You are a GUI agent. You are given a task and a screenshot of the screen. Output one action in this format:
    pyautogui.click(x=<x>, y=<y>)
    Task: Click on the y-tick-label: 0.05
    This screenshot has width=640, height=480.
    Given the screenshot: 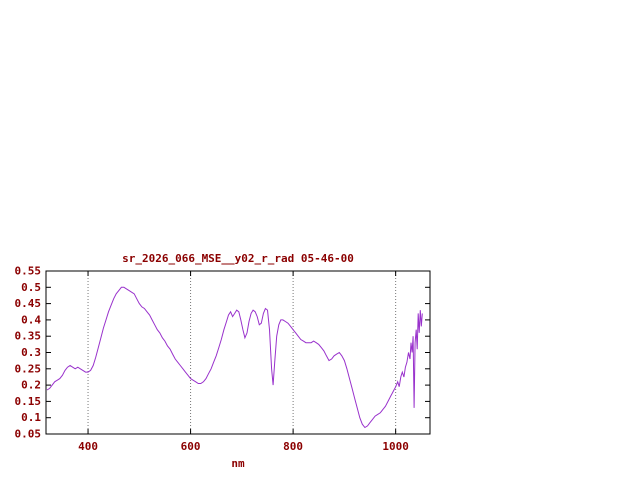 What is the action you would take?
    pyautogui.click(x=28, y=434)
    